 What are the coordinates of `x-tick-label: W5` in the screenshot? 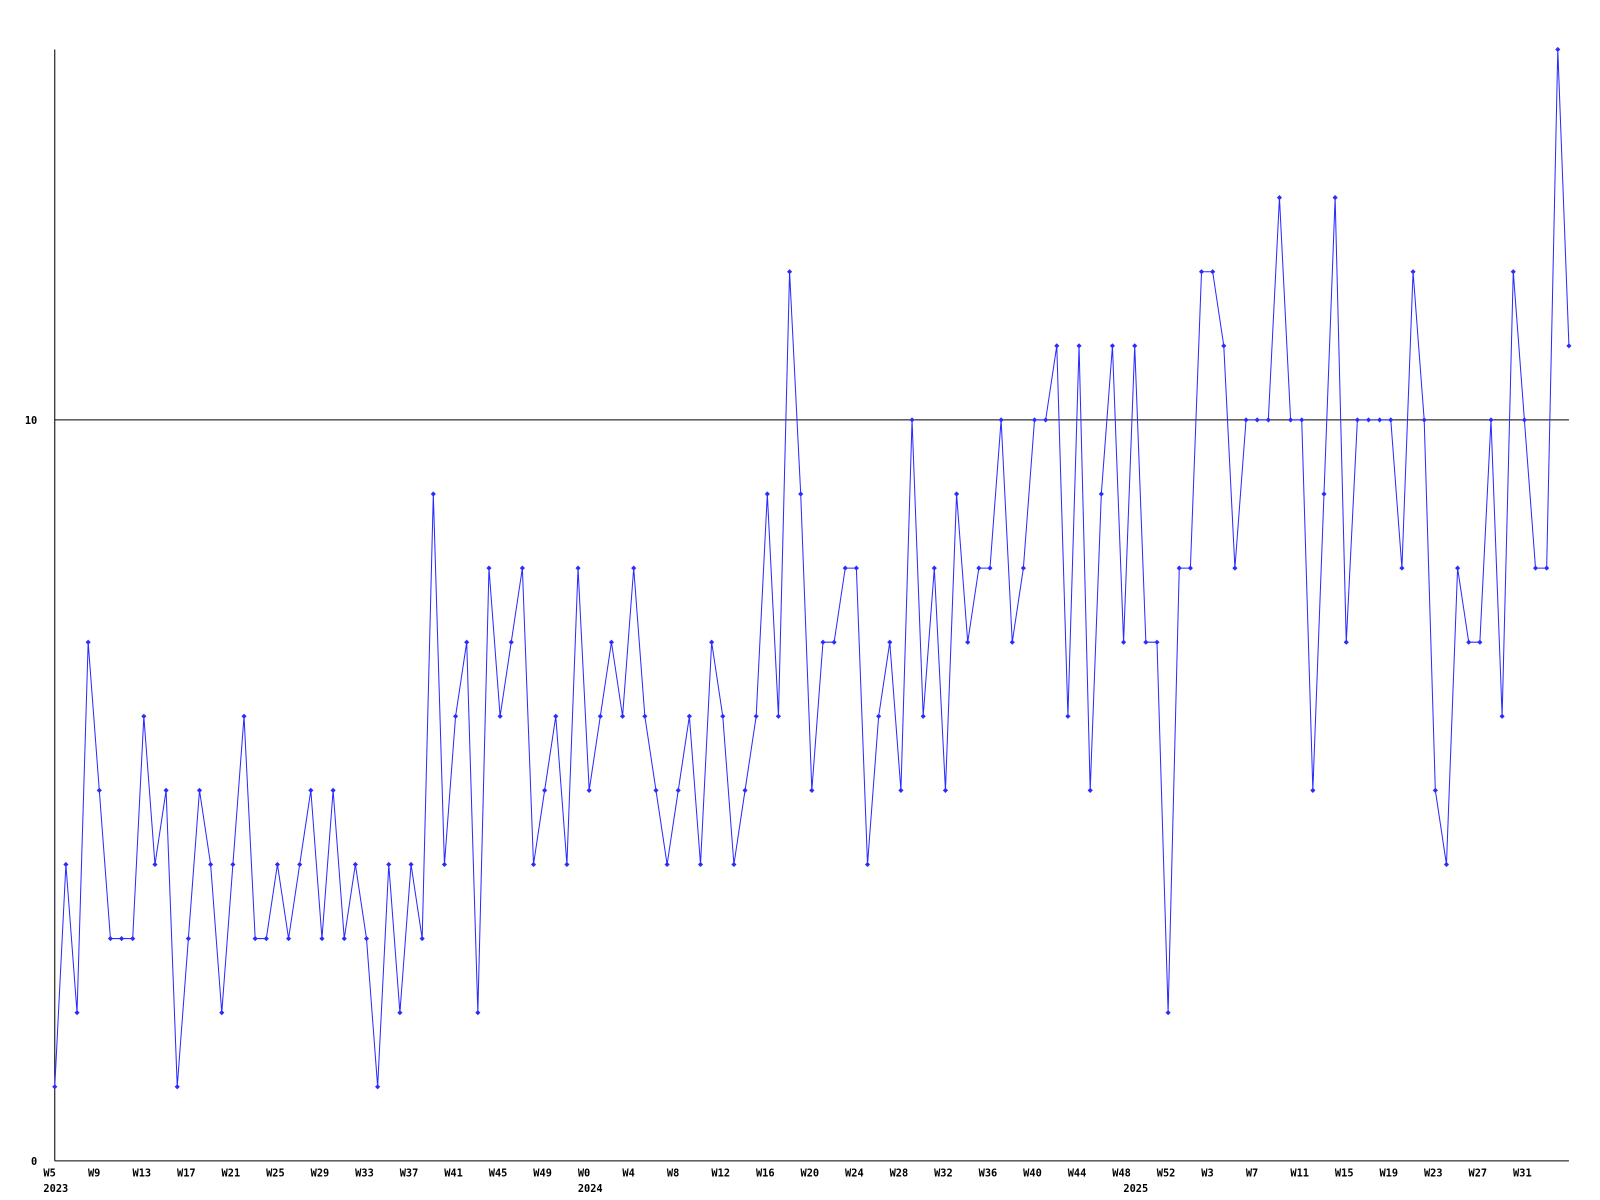 It's located at (49, 1173).